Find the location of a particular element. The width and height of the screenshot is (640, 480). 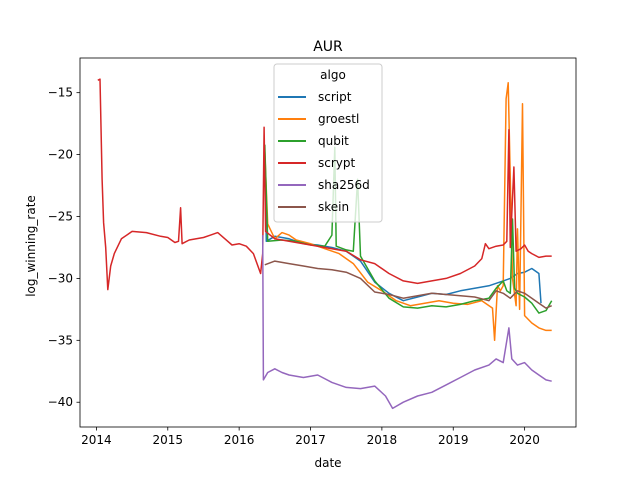

legend-label-qubit: qubit is located at coordinates (333, 141).